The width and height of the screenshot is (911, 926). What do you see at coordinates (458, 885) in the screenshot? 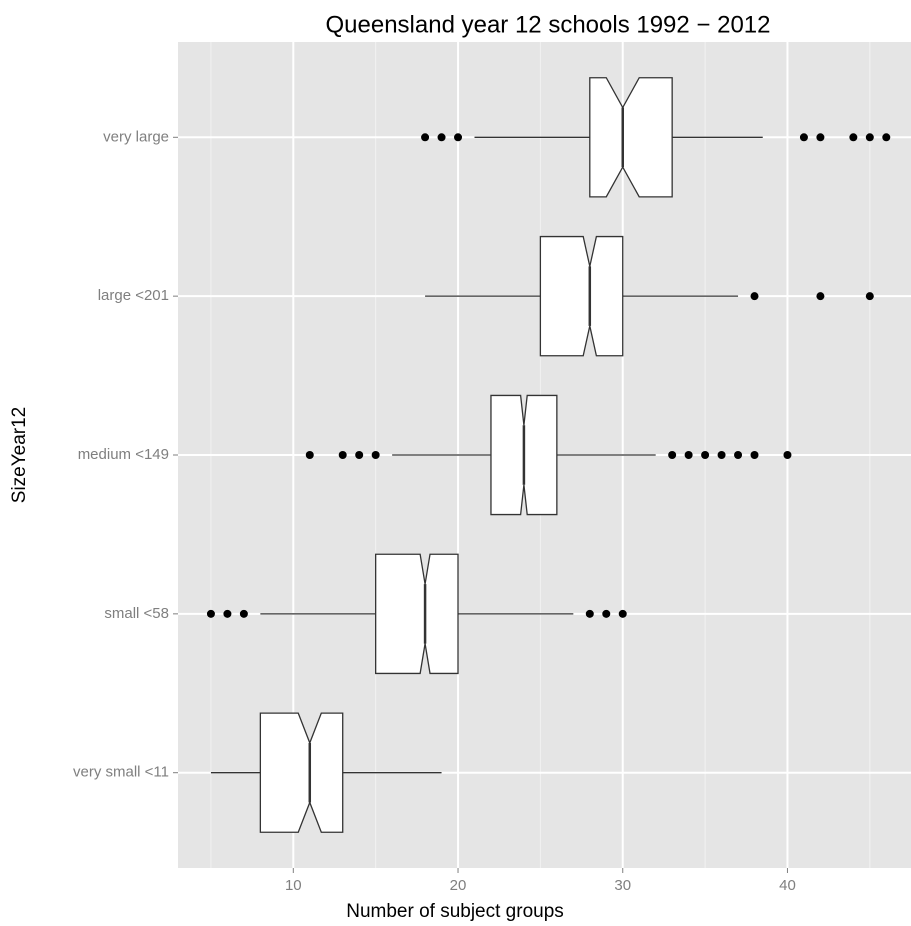
I see `x-tick-label: 20` at bounding box center [458, 885].